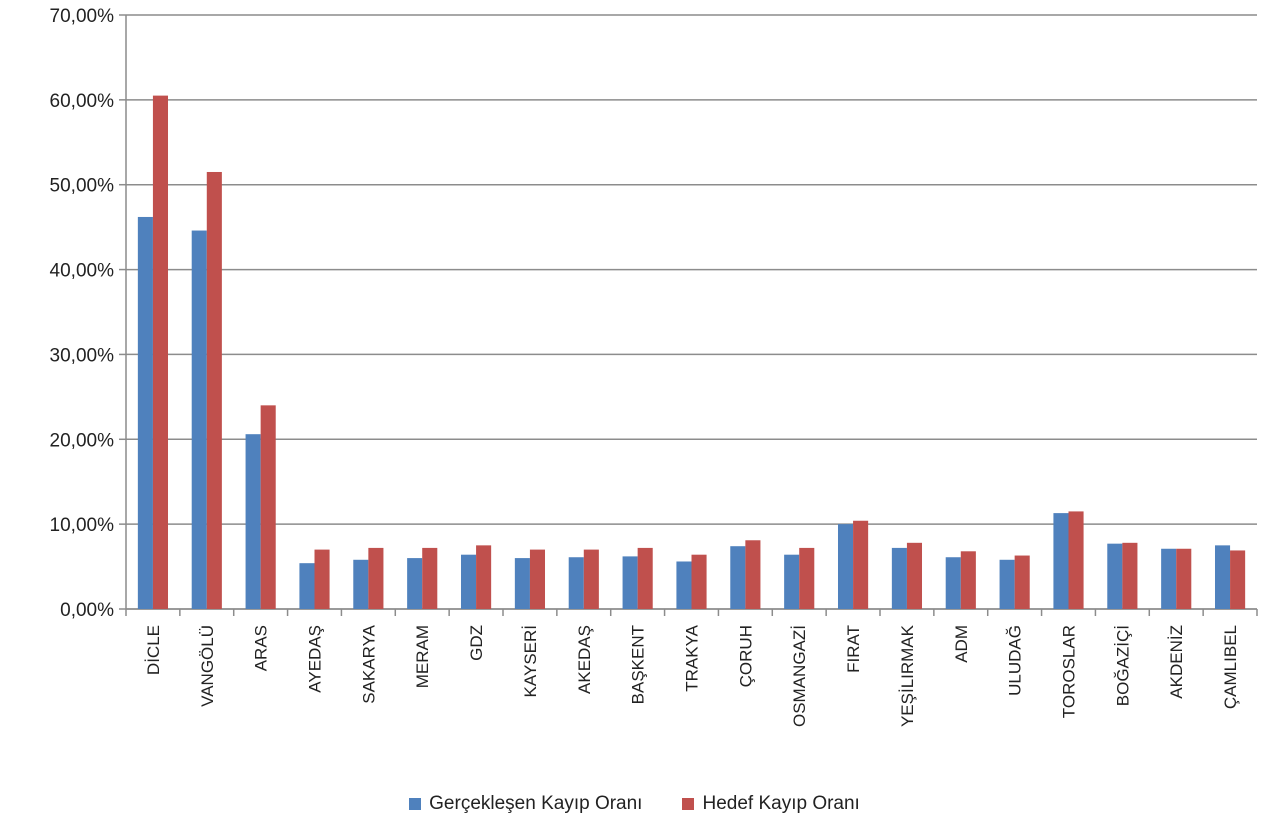 The width and height of the screenshot is (1269, 826). I want to click on x-tick-label: VANGÖLÜ, so click(207, 666).